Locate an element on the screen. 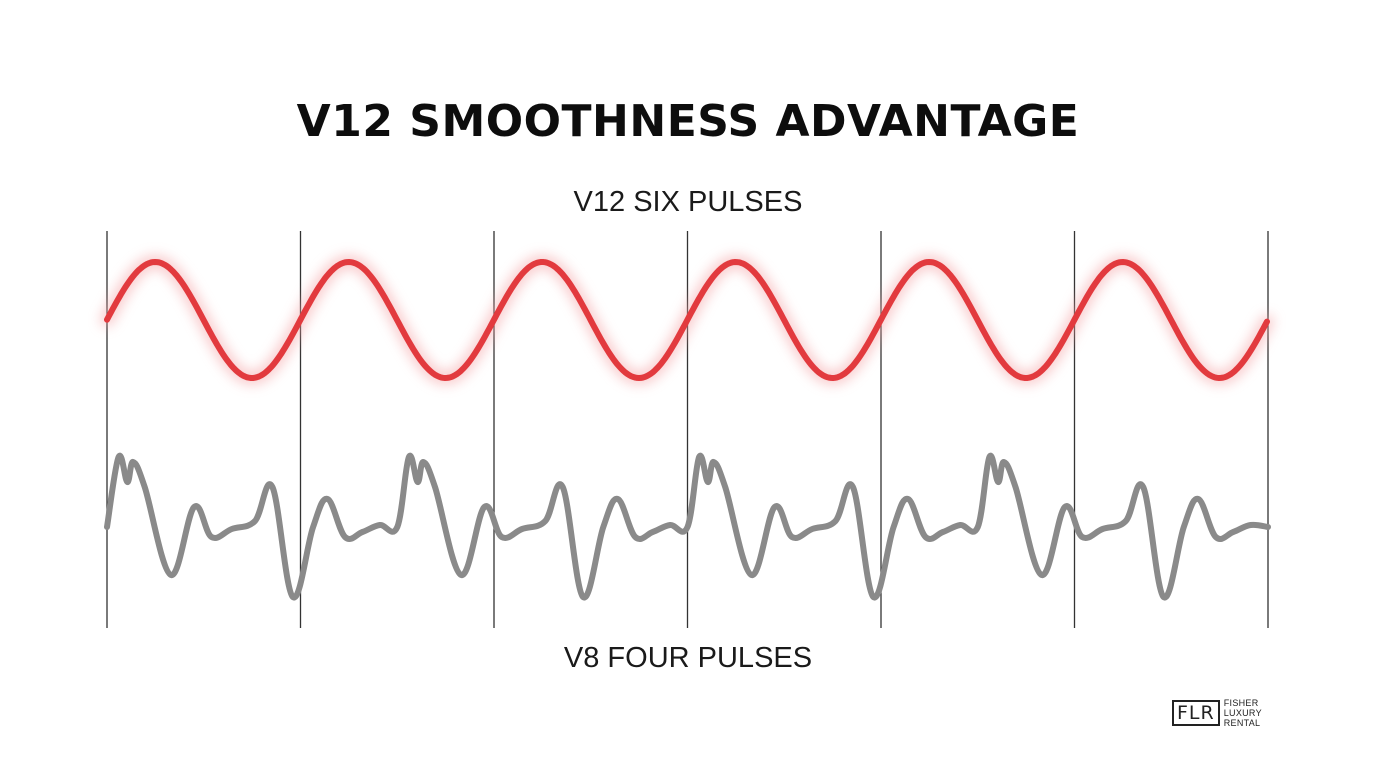 The height and width of the screenshot is (768, 1376). v12-smooth-wave is located at coordinates (687, 320).